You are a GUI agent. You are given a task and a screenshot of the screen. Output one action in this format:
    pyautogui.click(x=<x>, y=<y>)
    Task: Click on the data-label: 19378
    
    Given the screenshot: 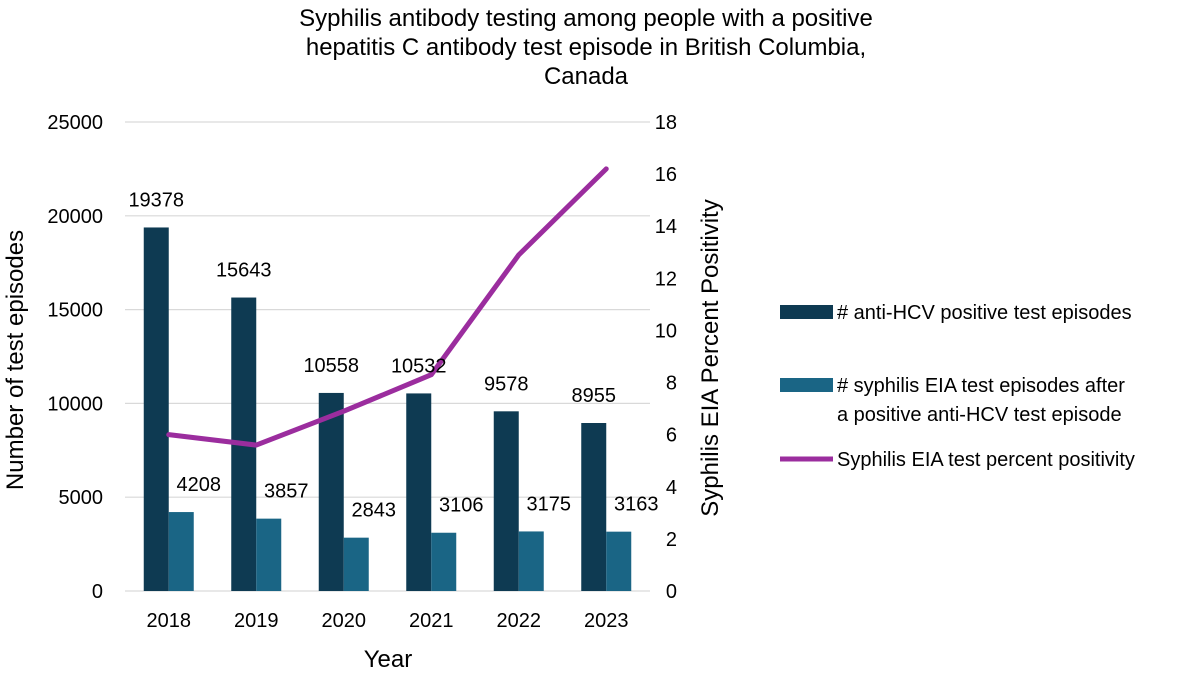 What is the action you would take?
    pyautogui.click(x=156, y=200)
    